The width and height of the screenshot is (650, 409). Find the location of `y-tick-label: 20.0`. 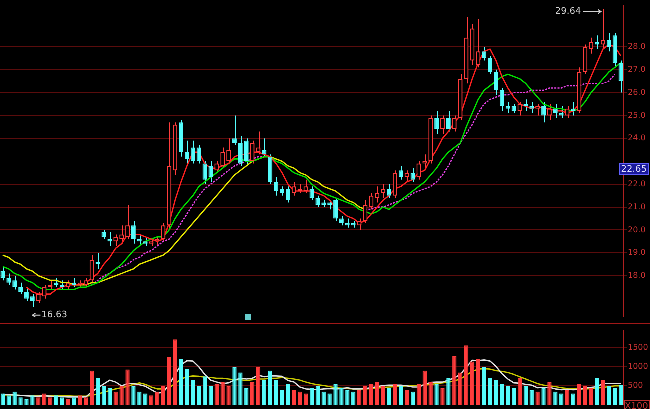

y-tick-label: 20.0 is located at coordinates (637, 229).